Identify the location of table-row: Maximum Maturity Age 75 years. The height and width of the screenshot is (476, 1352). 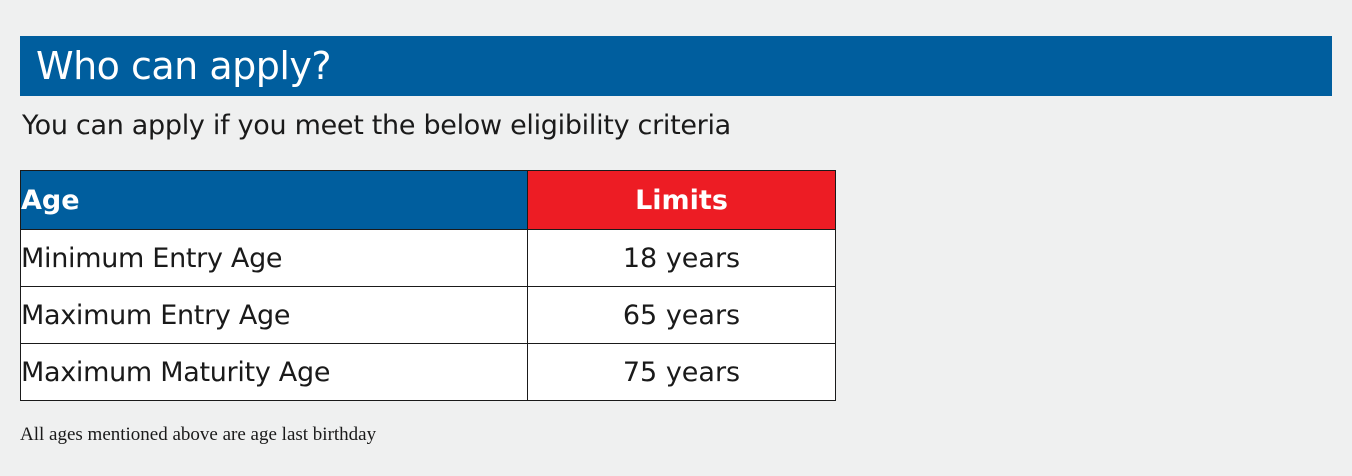
(428, 372).